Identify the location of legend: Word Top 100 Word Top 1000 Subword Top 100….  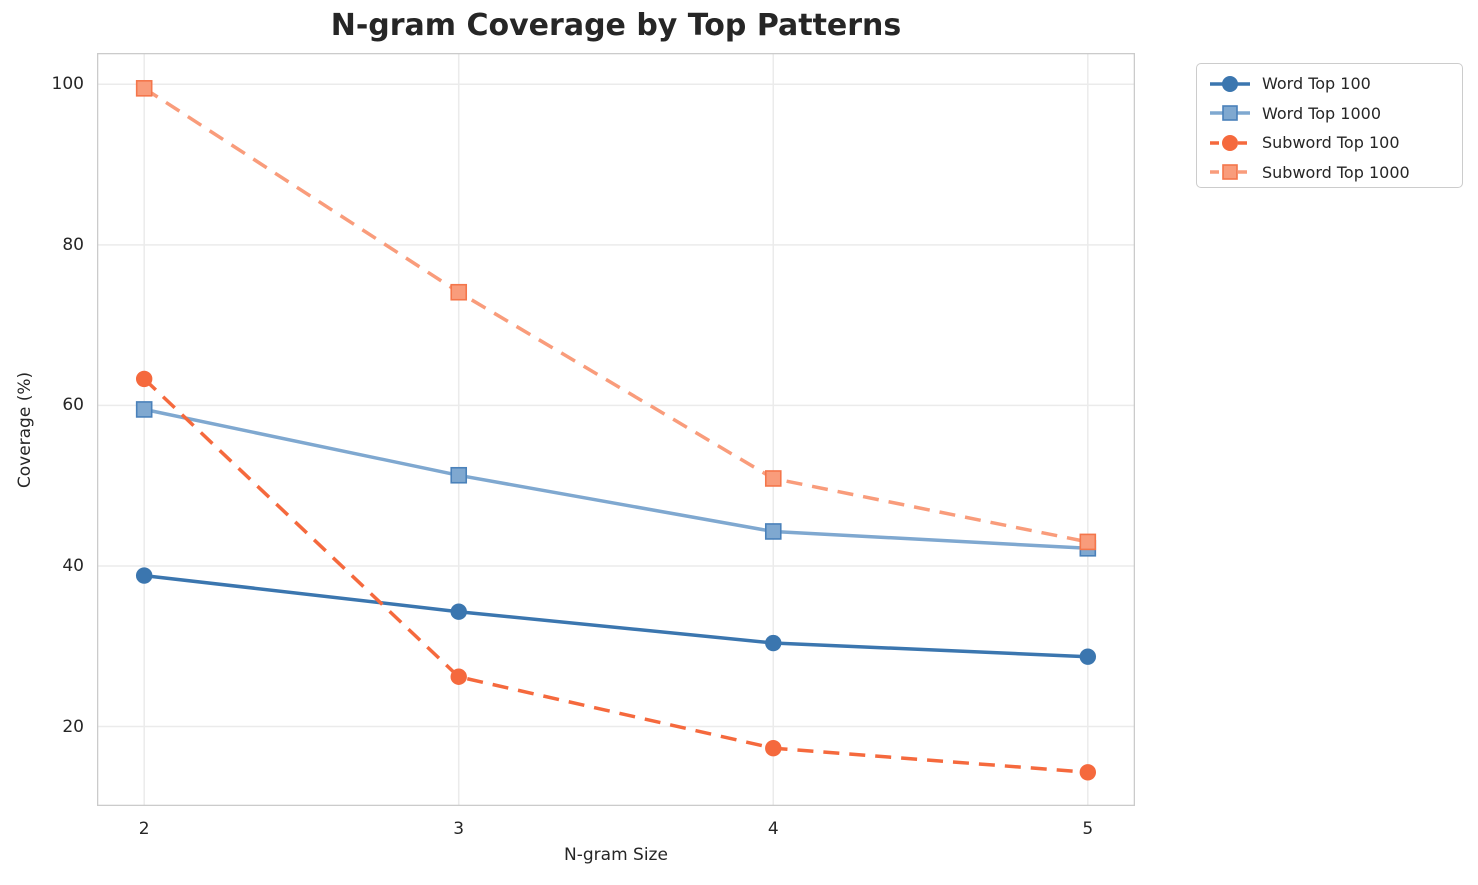
(1329, 125).